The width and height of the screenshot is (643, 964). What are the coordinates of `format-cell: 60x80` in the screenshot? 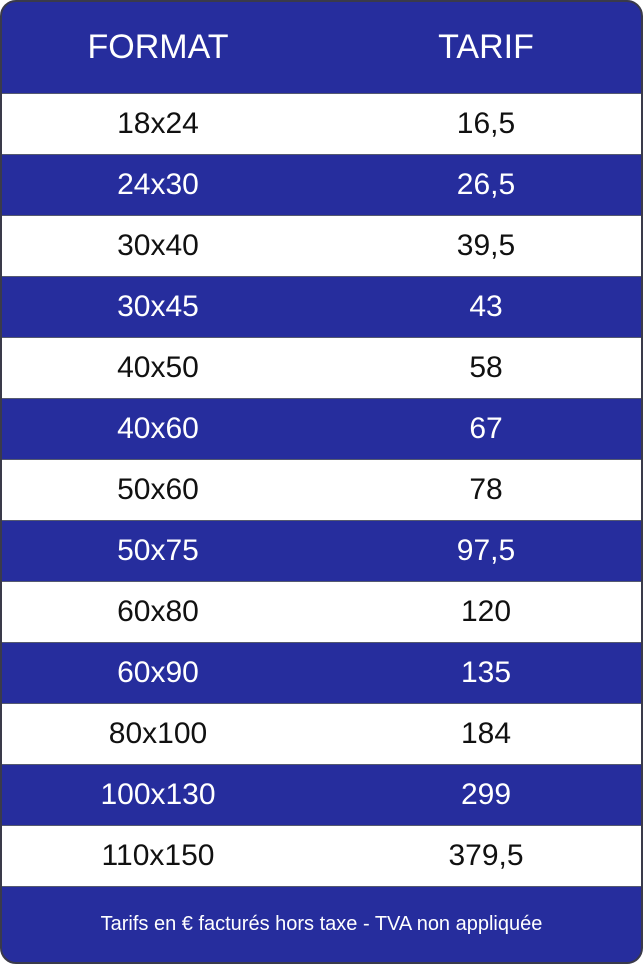 It's located at (158, 611).